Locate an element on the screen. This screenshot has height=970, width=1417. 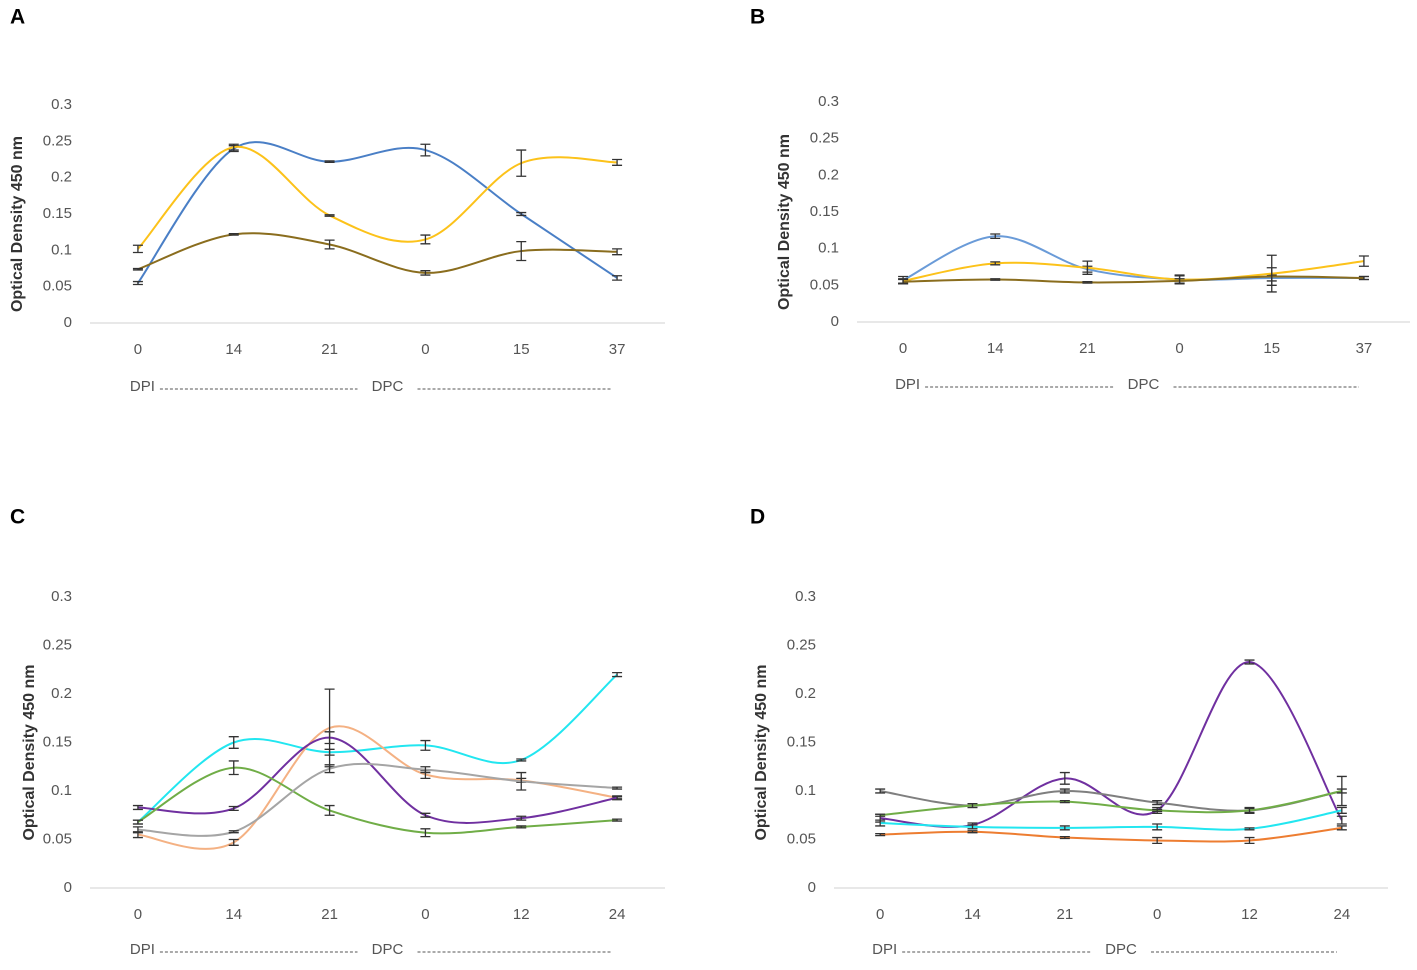
panel-label: D is located at coordinates (757, 517).